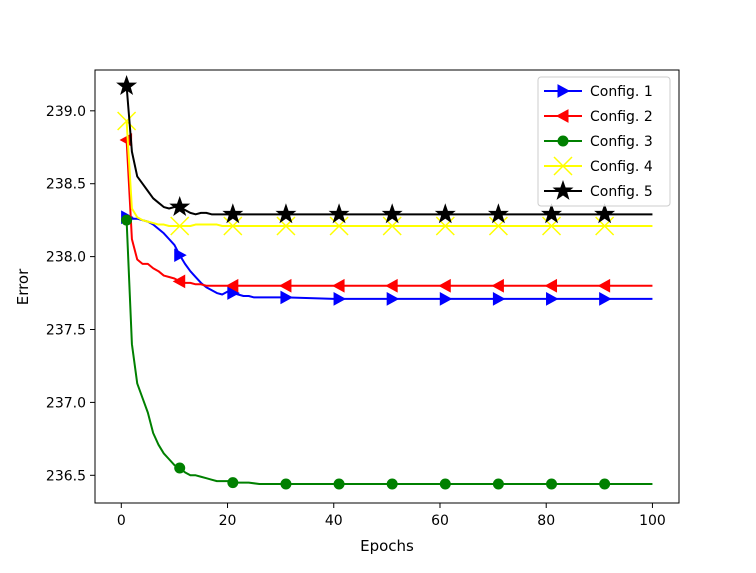 The image size is (756, 573). I want to click on legend-entry: Config. 2, so click(598, 117).